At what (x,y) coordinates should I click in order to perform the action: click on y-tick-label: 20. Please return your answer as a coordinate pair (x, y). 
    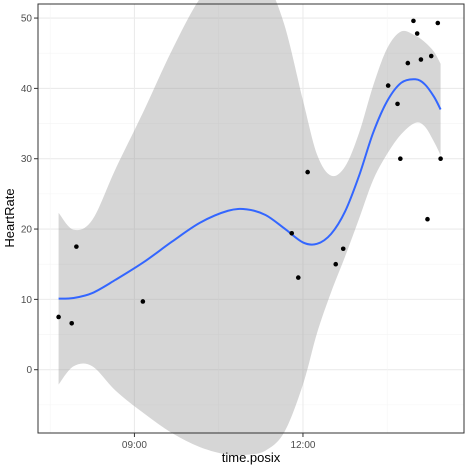
    Looking at the image, I should click on (27, 230).